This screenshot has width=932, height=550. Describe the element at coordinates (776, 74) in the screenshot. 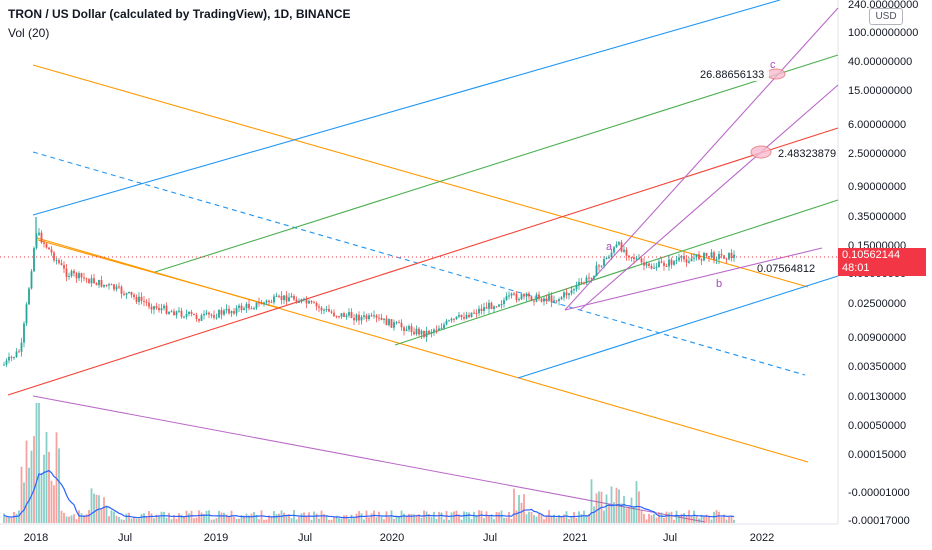

I see `target-marker-c` at that location.